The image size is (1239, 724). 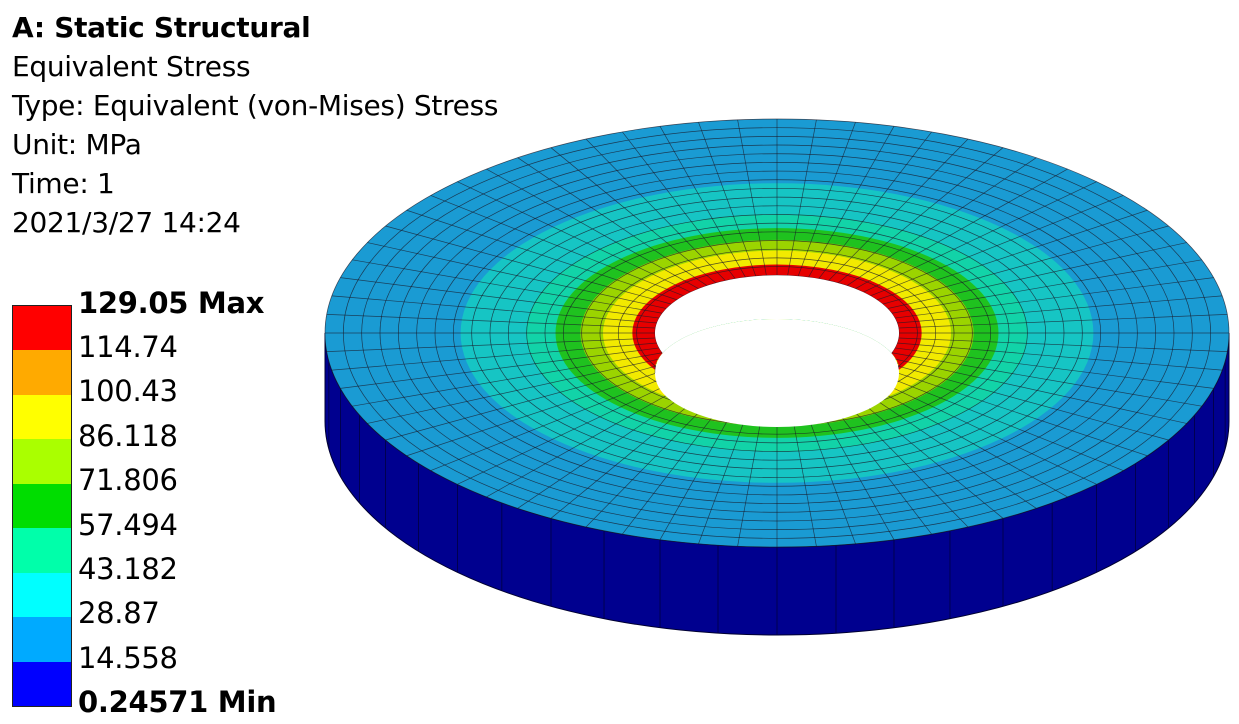 I want to click on result-date: 2021/3/27 14:24, so click(x=126, y=222).